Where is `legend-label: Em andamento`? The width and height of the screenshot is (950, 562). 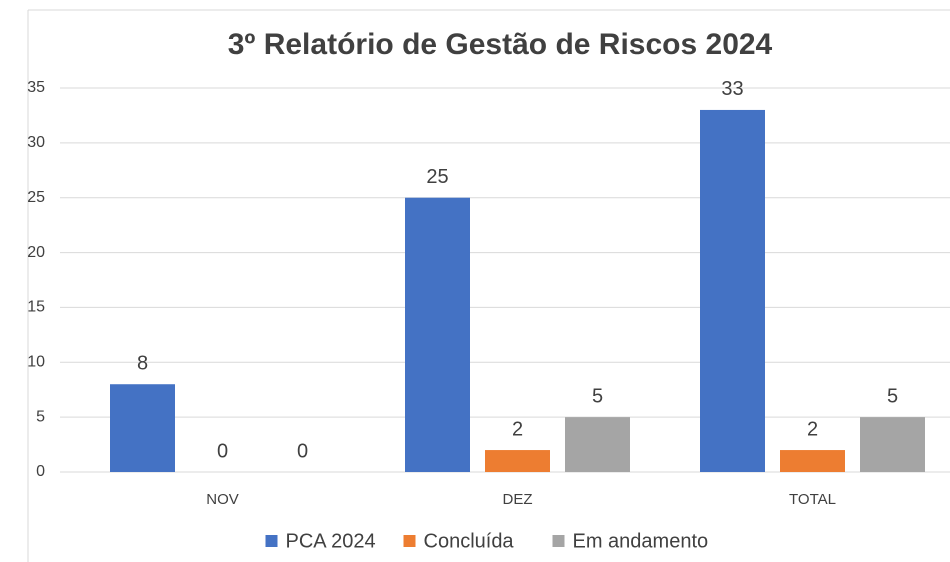
legend-label: Em andamento is located at coordinates (641, 541).